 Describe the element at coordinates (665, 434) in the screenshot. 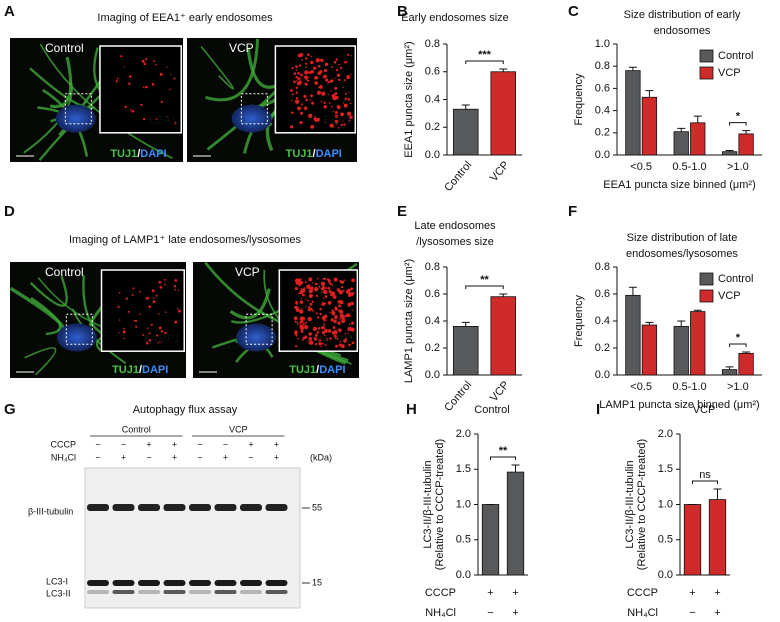

I see `y-tick-label: 2.0` at that location.